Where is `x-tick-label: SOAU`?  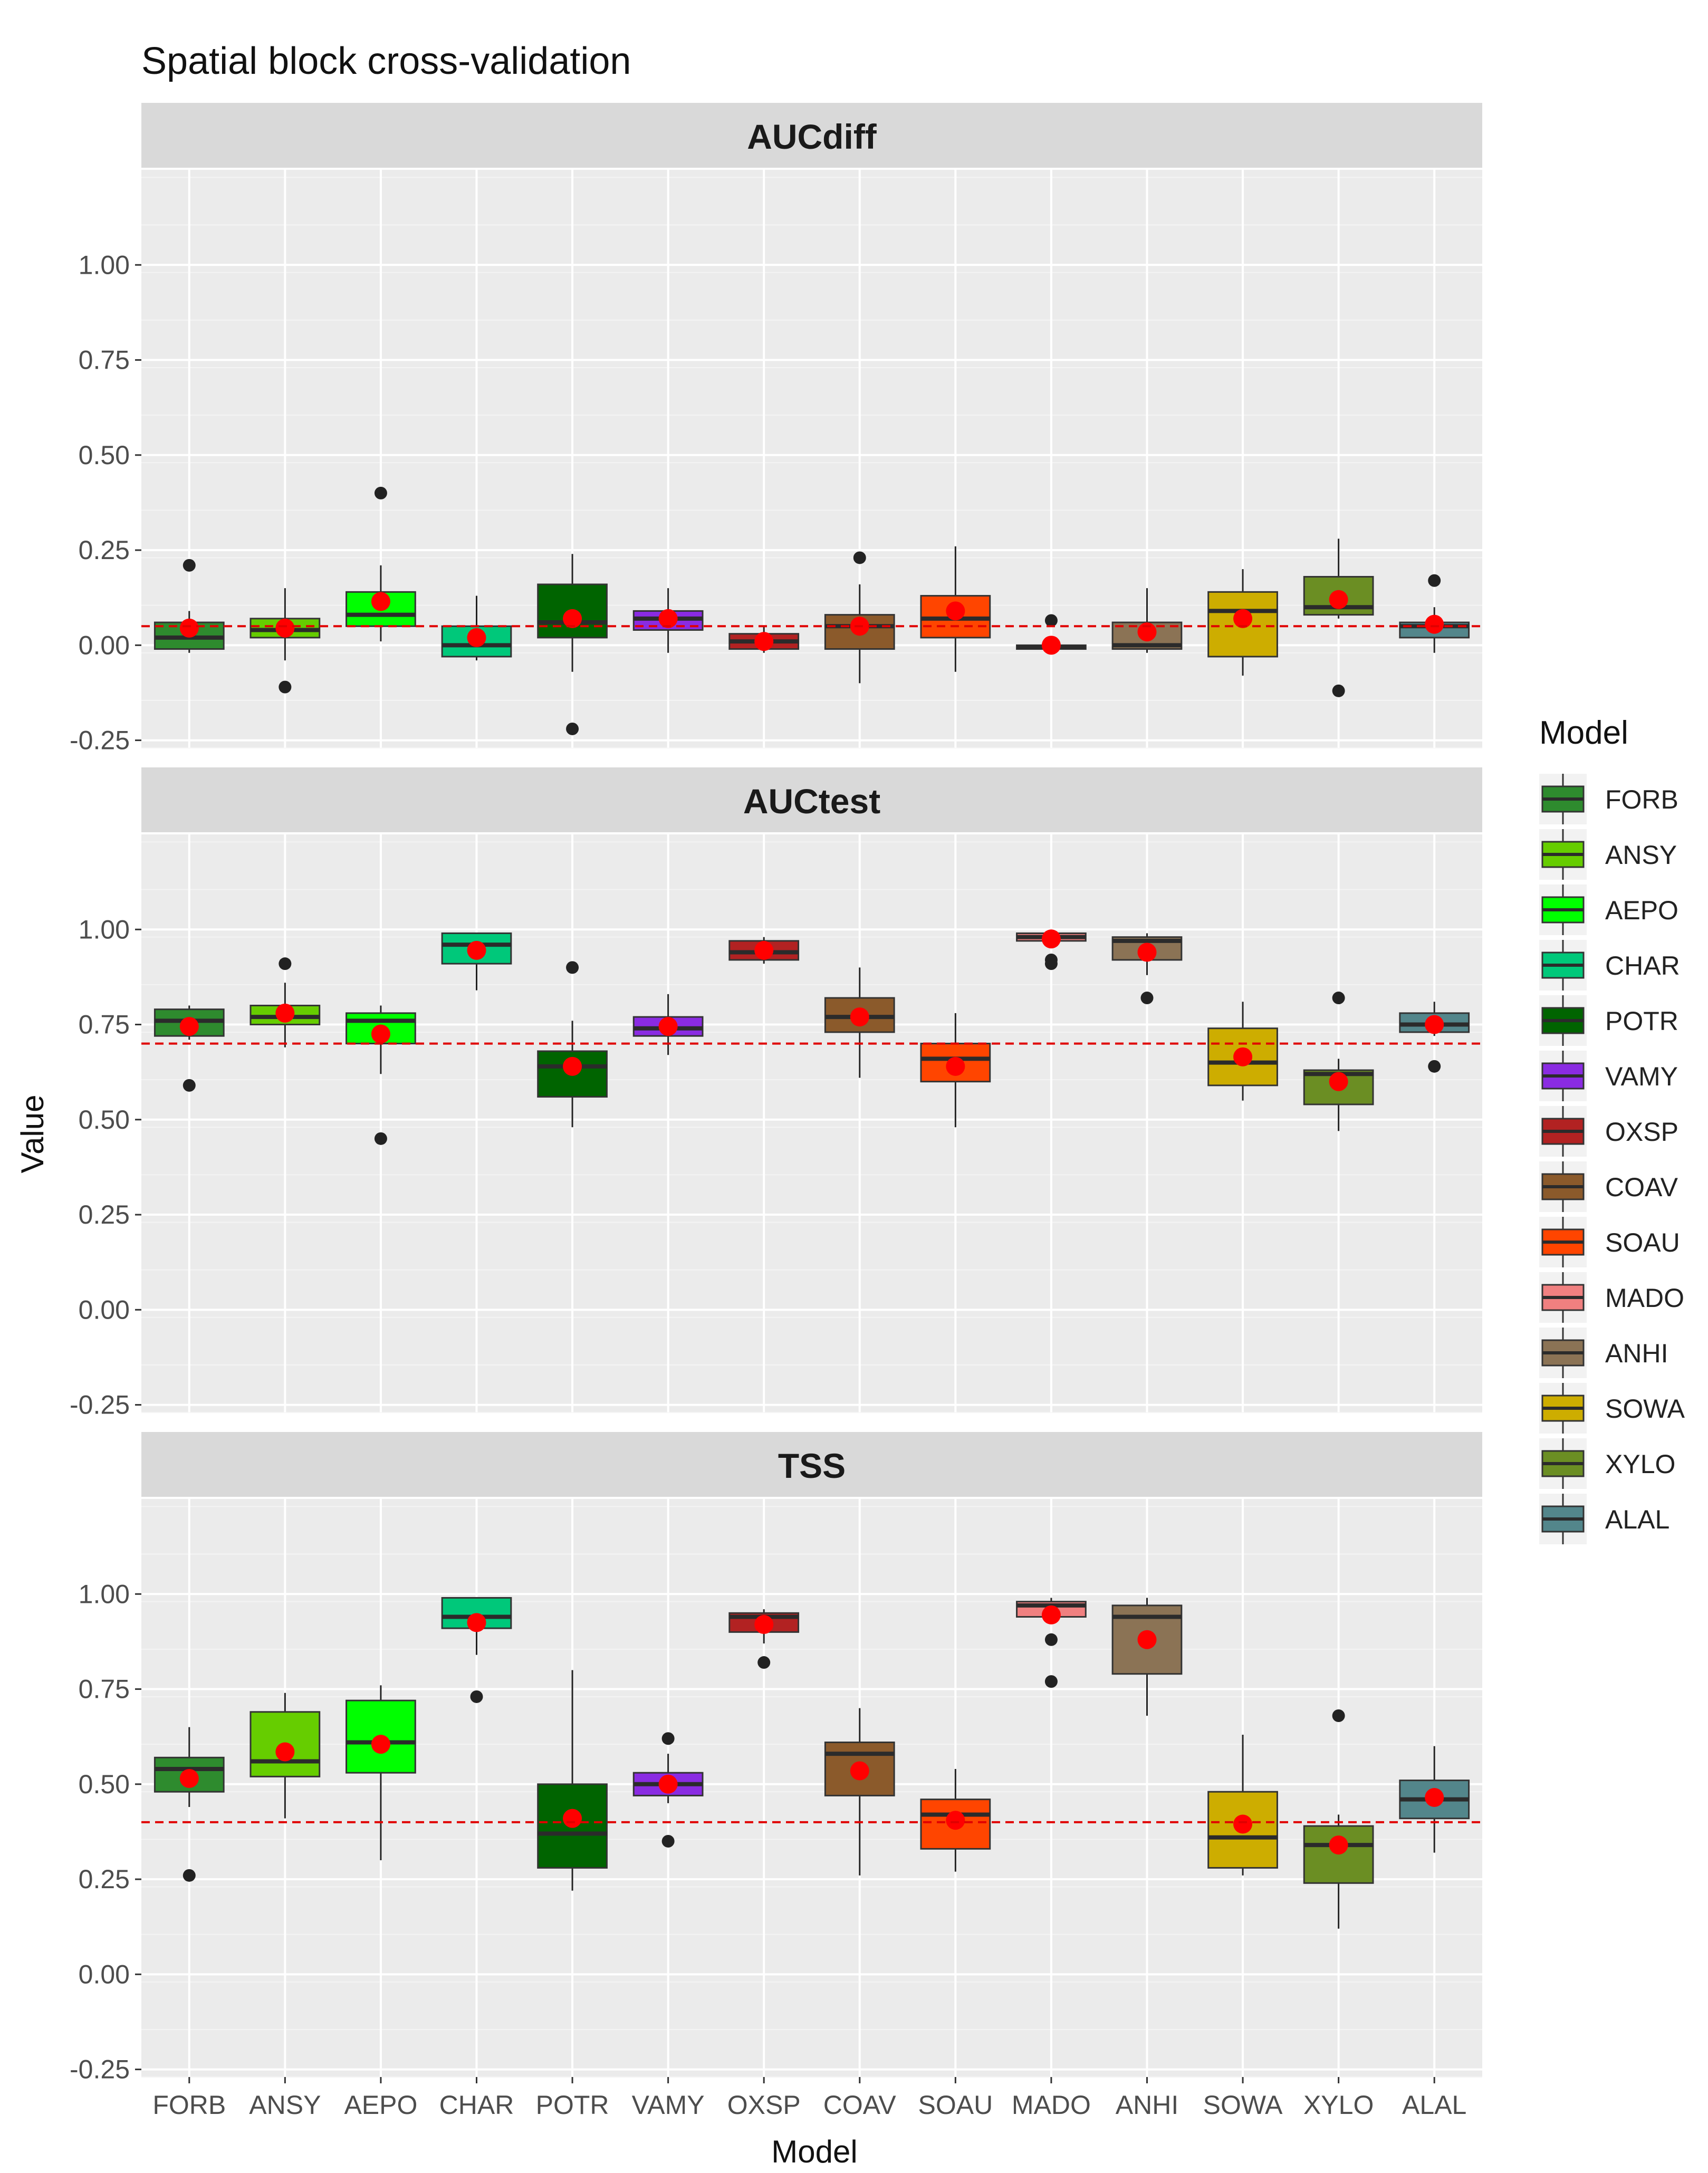
x-tick-label: SOAU is located at coordinates (955, 2105).